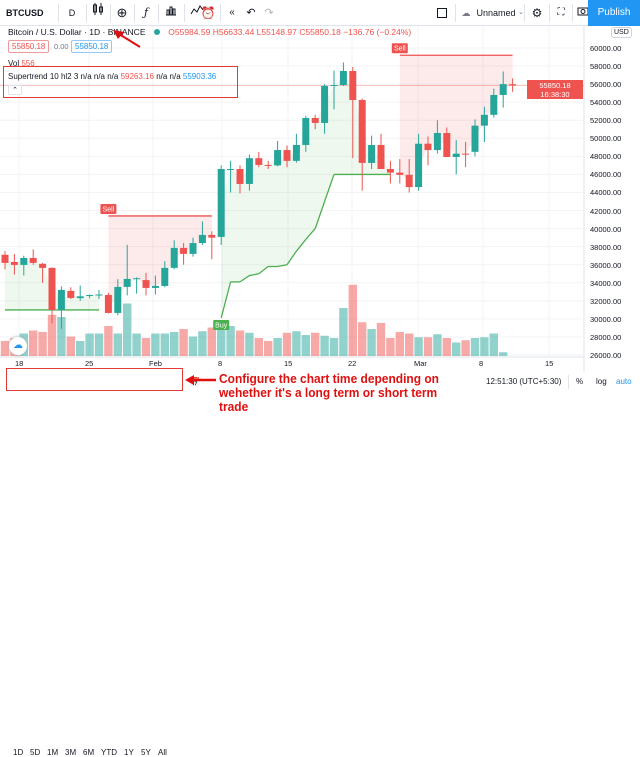  Describe the element at coordinates (53, 752) in the screenshot. I see `range-button-1m: 1M` at that location.